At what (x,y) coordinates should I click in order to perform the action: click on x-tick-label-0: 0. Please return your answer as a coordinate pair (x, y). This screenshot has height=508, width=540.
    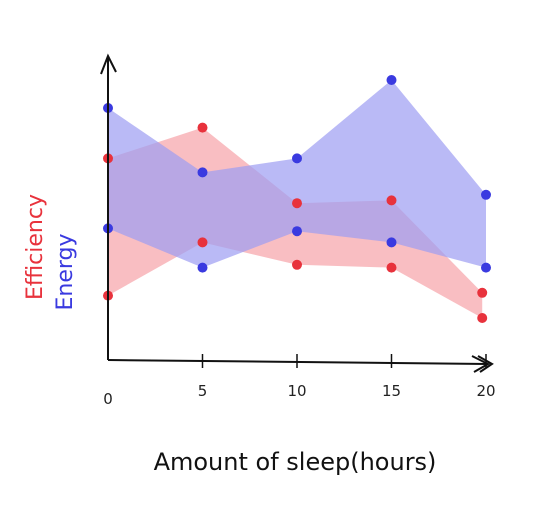
    Looking at the image, I should click on (108, 399).